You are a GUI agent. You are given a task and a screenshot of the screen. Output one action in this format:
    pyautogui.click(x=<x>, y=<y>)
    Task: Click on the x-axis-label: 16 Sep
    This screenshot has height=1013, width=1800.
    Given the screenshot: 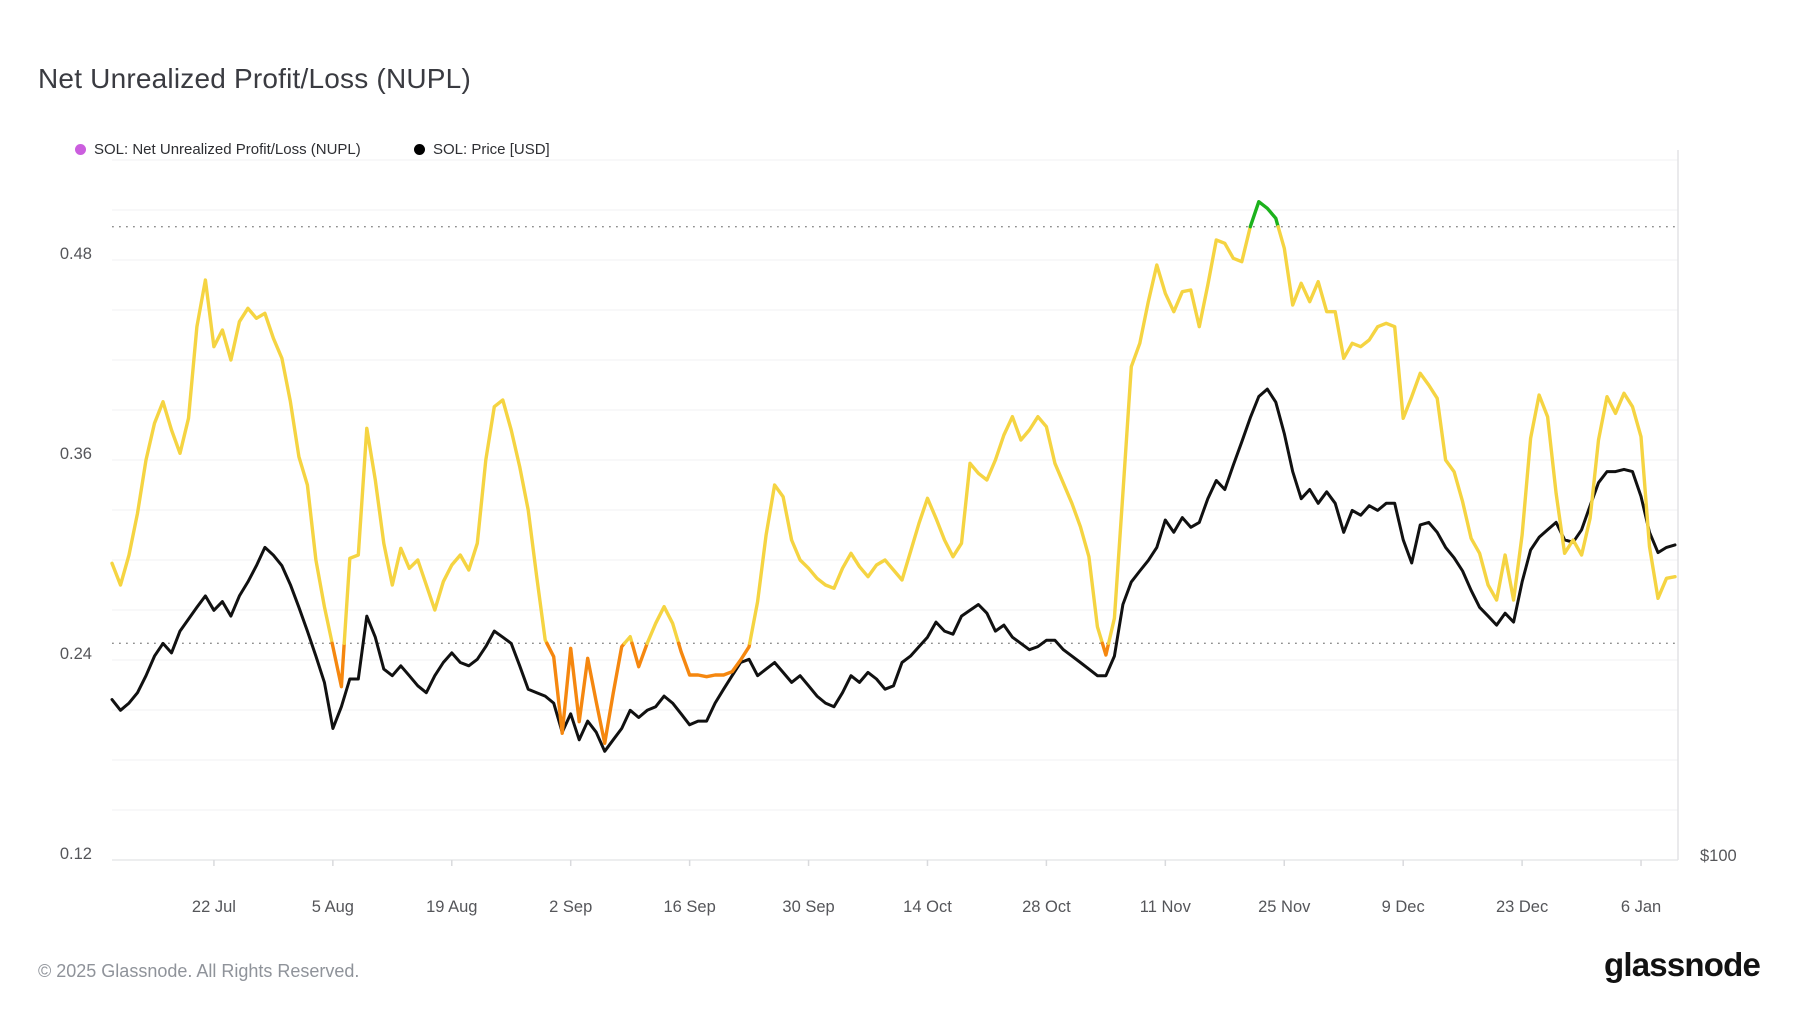 What is the action you would take?
    pyautogui.click(x=689, y=907)
    